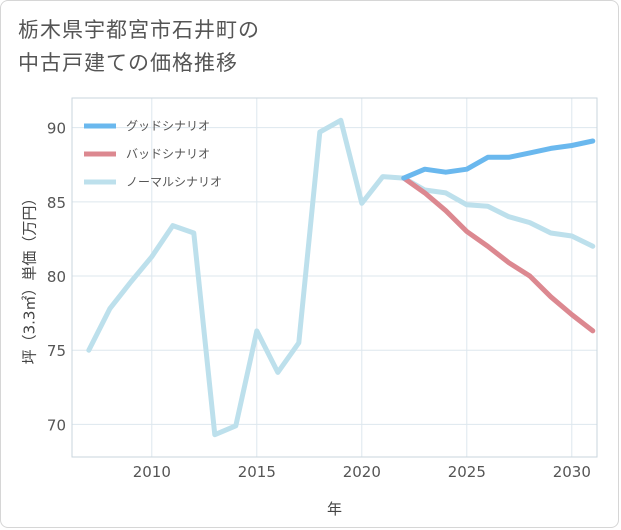 This screenshot has height=530, width=621. Describe the element at coordinates (257, 472) in the screenshot. I see `x-tick-label: 2015` at that location.